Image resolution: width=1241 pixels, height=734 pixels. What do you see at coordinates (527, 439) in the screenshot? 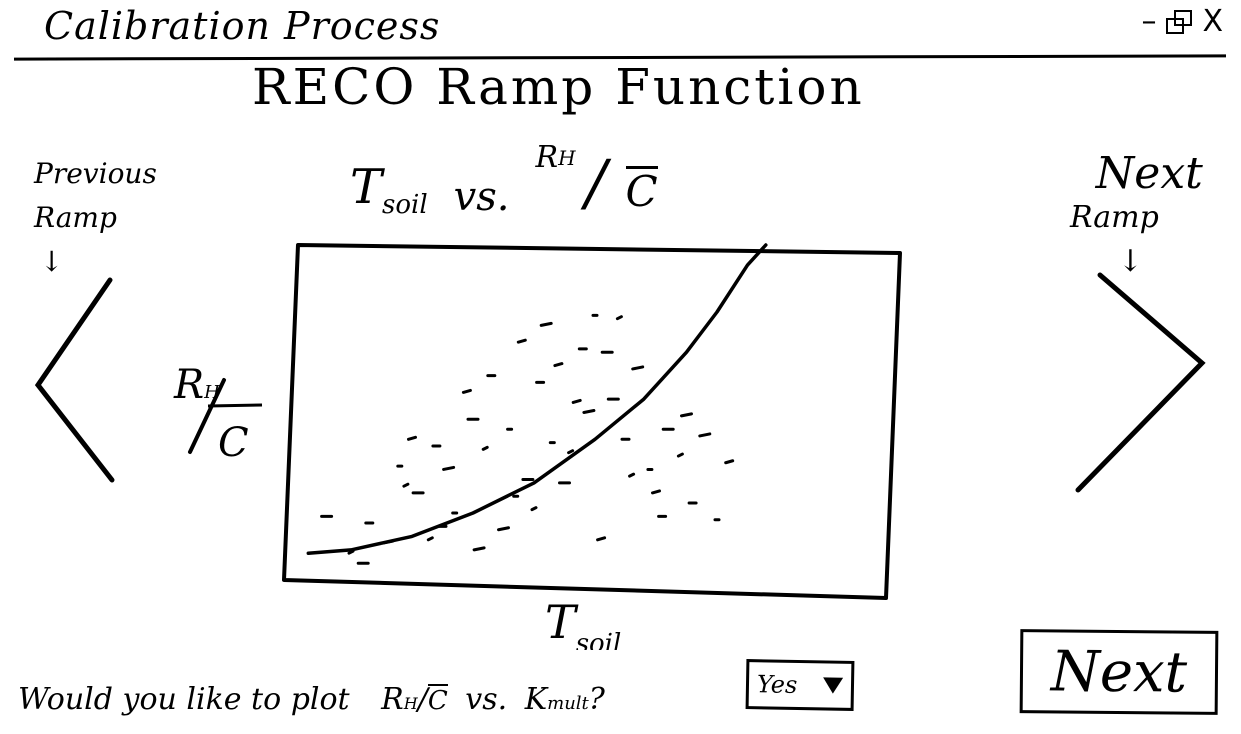
I see `data-points-layer` at bounding box center [527, 439].